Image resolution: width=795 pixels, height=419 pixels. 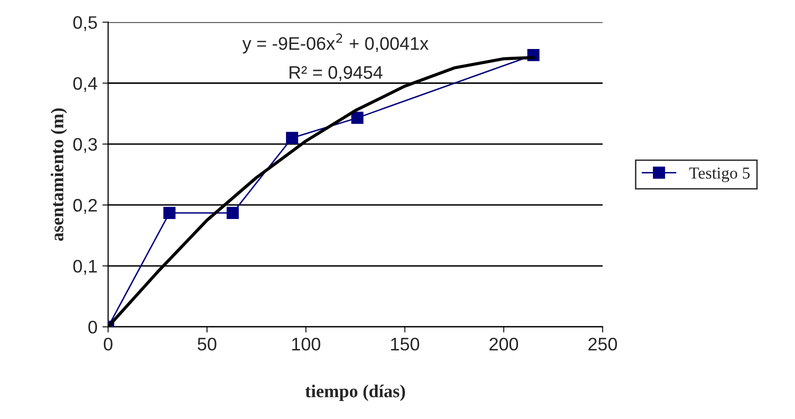 What do you see at coordinates (85, 145) in the screenshot?
I see `y-tick-label: 0,3` at bounding box center [85, 145].